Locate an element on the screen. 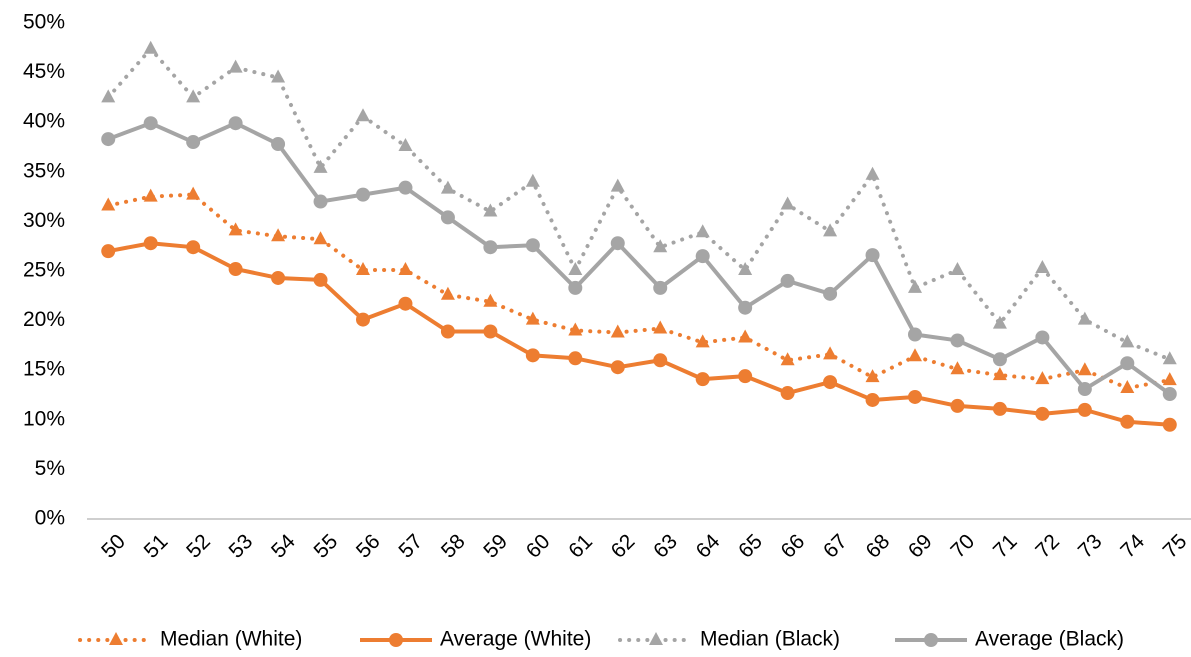 The image size is (1191, 657). x-tick-label: 72 is located at coordinates (1047, 546).